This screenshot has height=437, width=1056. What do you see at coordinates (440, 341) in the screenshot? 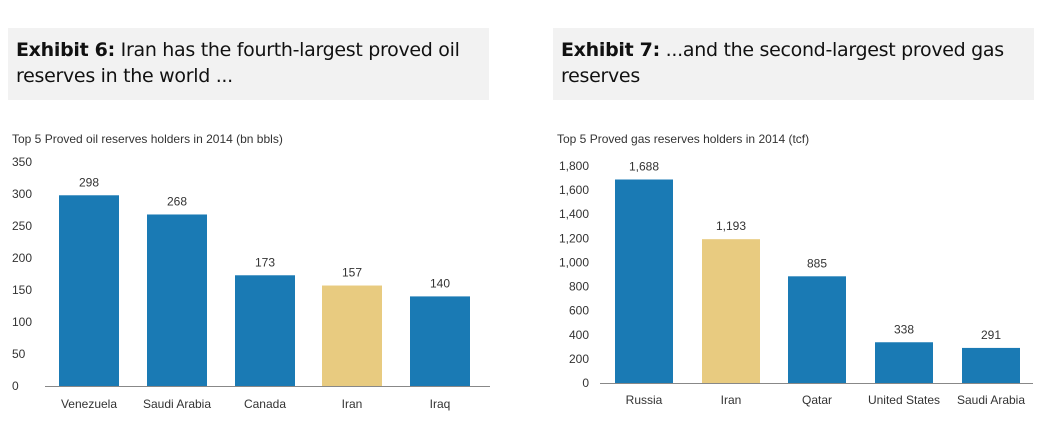
I see `bar-iraq` at bounding box center [440, 341].